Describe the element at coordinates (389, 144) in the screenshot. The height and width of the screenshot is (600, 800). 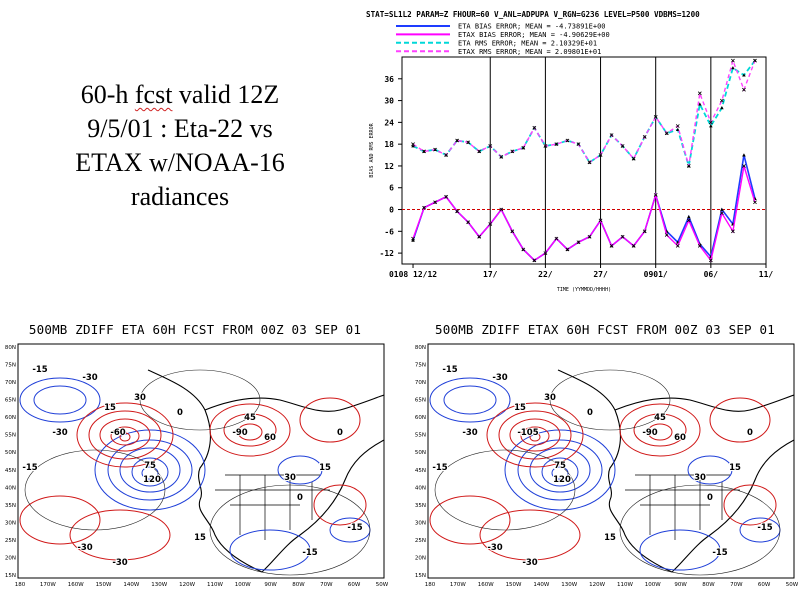
I see `y-tick-label-5: 18` at that location.